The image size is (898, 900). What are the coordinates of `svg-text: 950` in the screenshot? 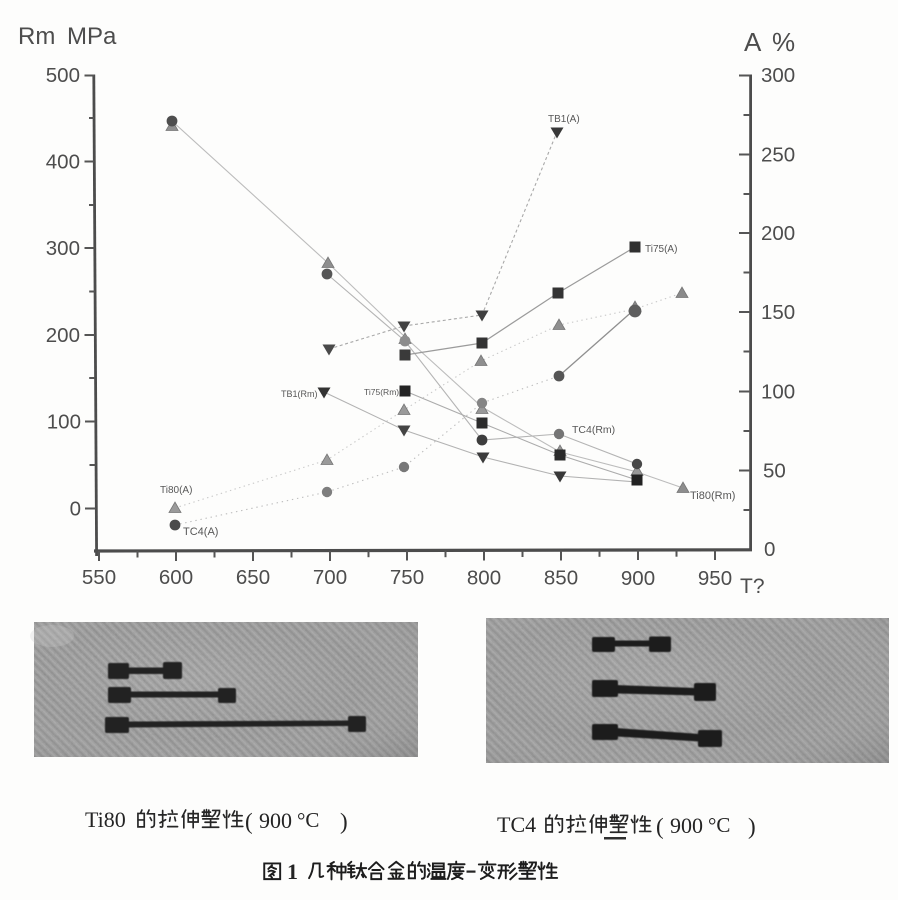 It's located at (715, 578).